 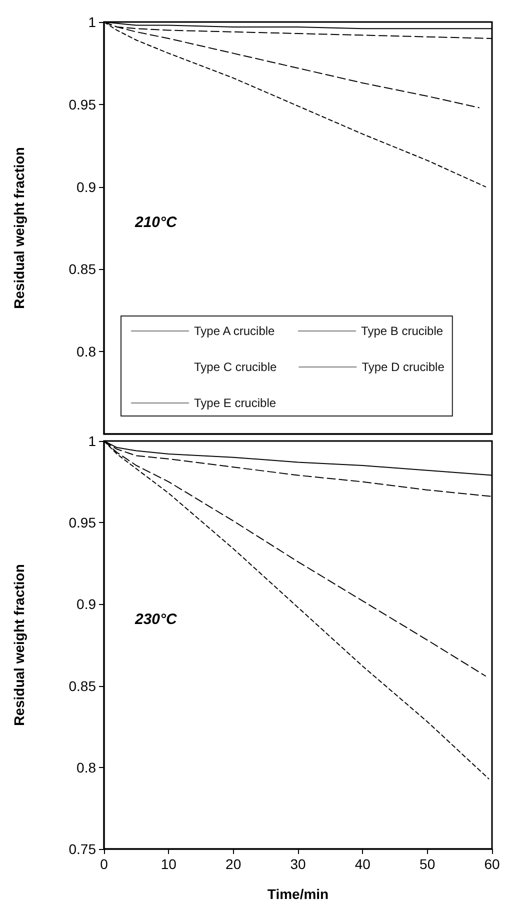 I want to click on x-axis-title: Time/min, so click(x=298, y=894).